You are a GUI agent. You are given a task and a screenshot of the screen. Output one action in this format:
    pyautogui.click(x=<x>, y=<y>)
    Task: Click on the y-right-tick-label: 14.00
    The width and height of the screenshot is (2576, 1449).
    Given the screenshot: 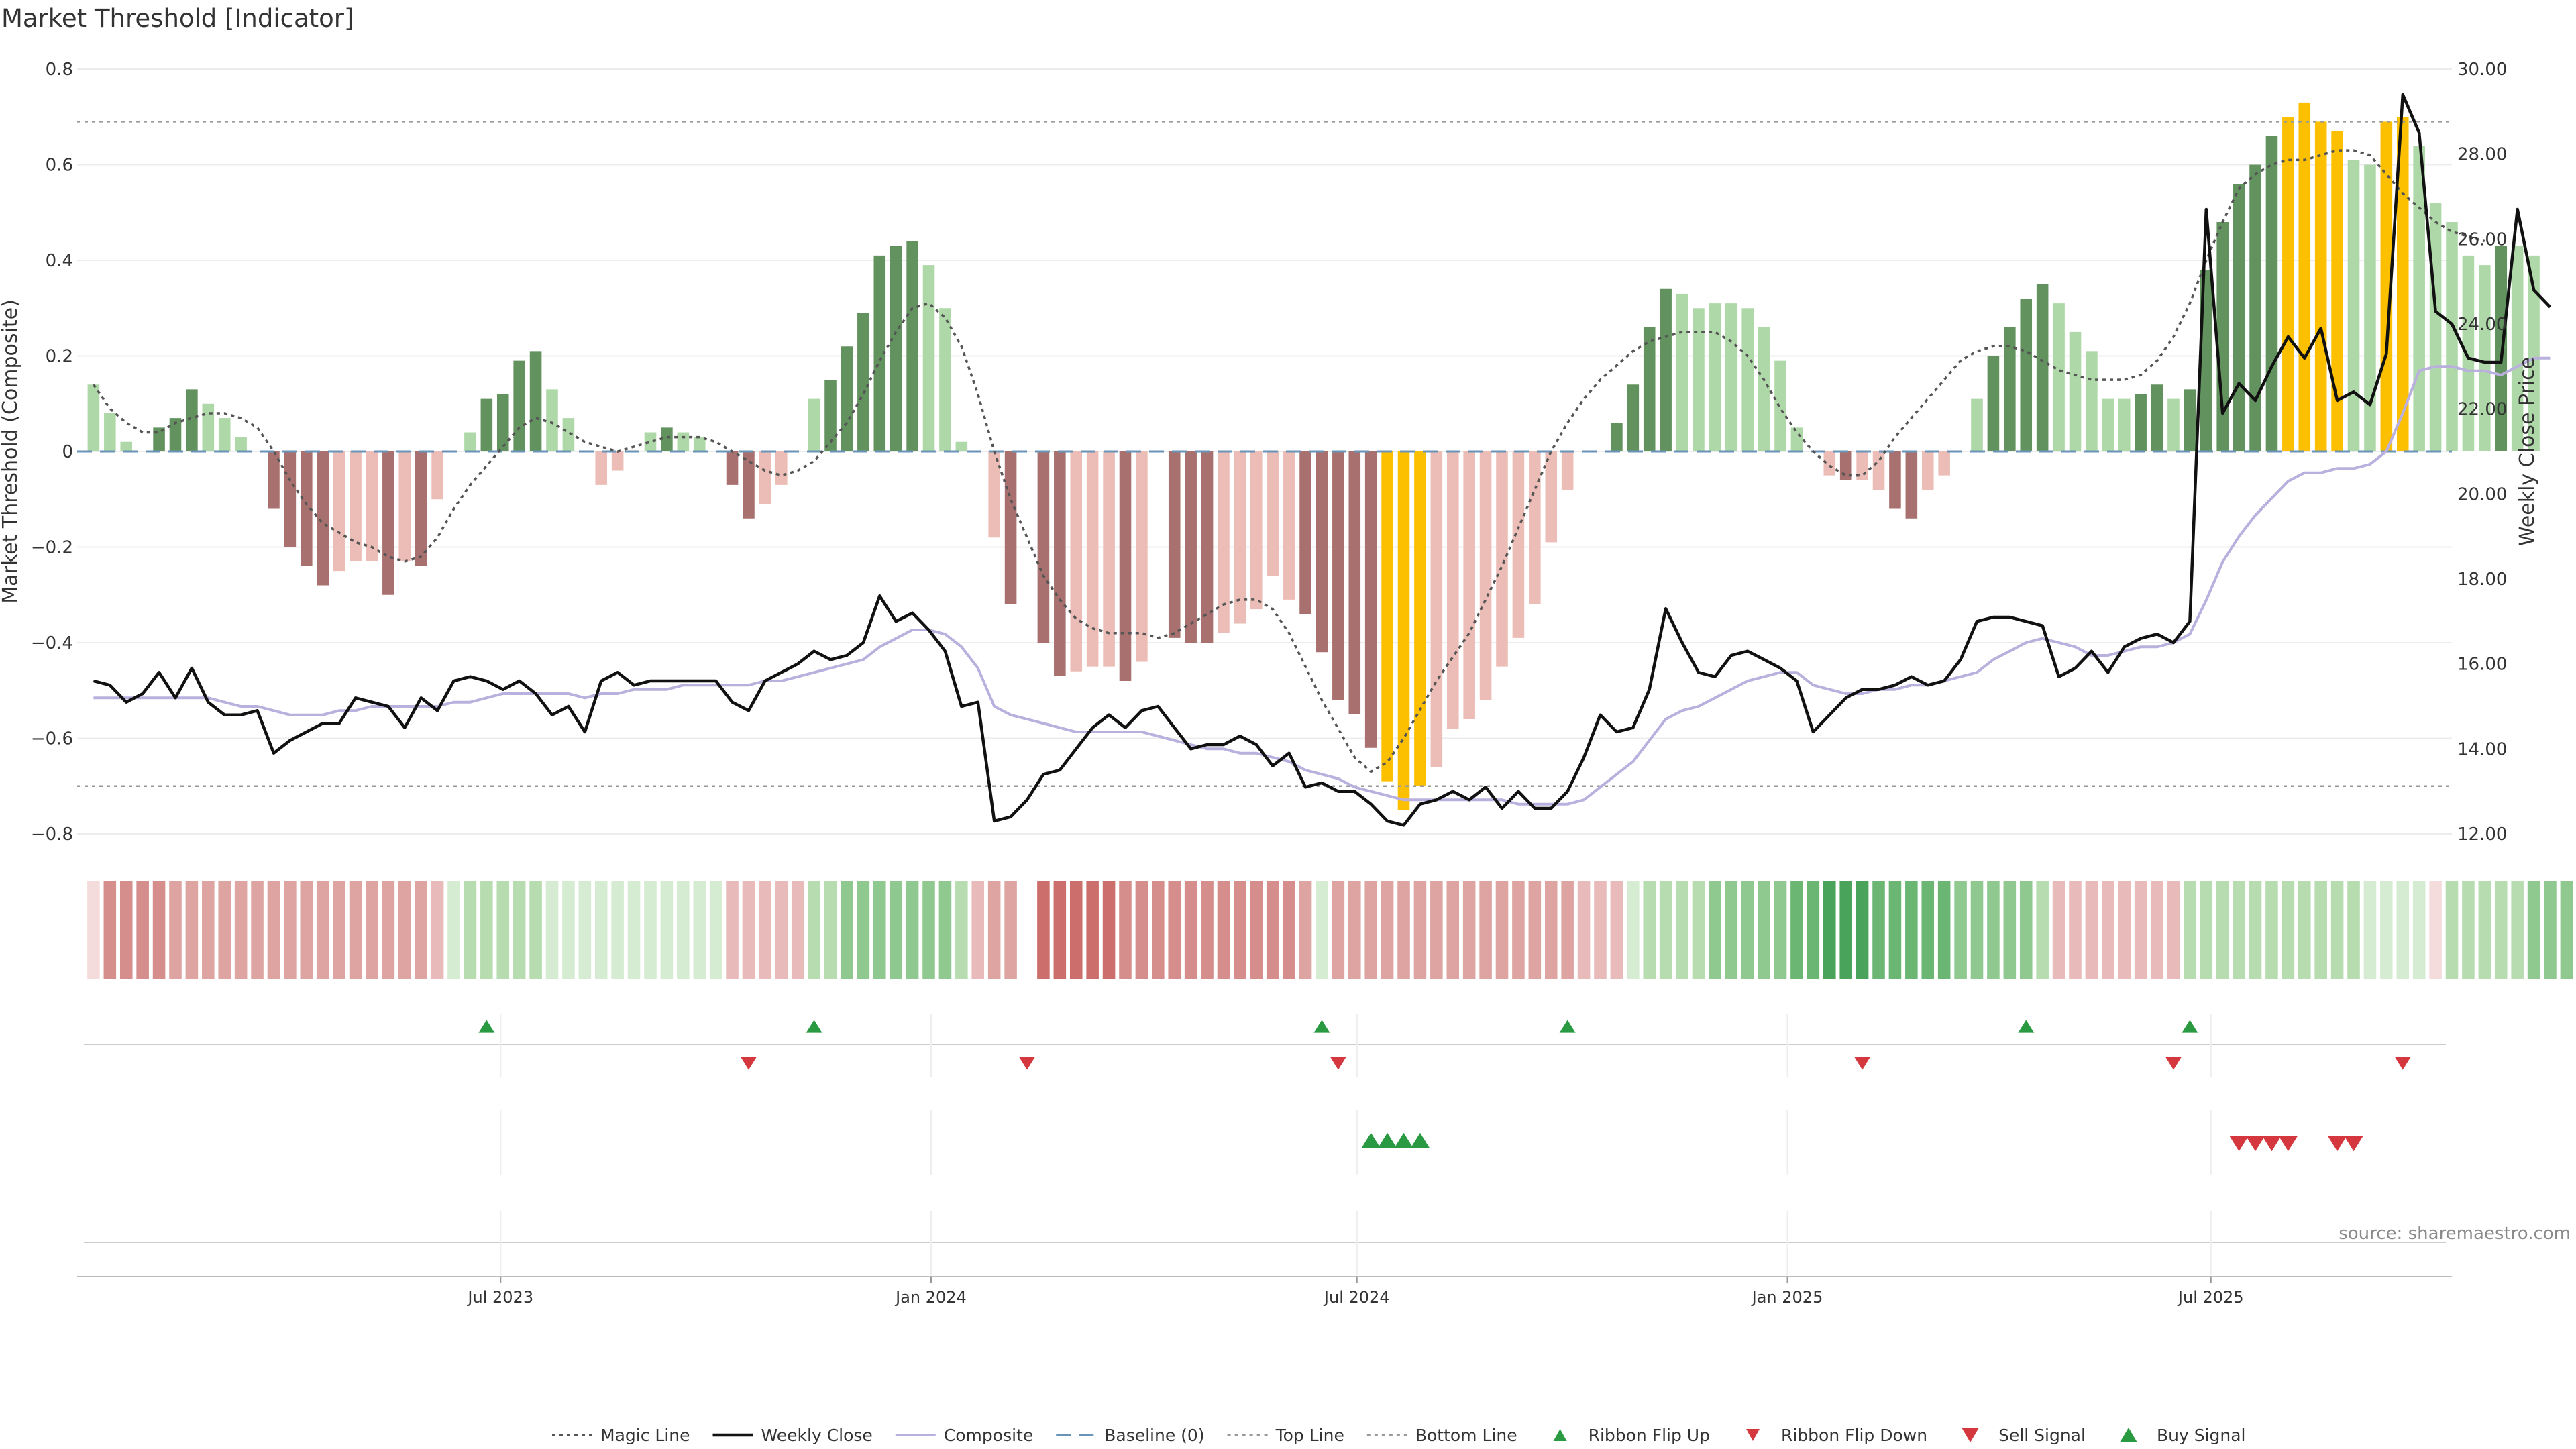 What is the action you would take?
    pyautogui.click(x=2482, y=749)
    